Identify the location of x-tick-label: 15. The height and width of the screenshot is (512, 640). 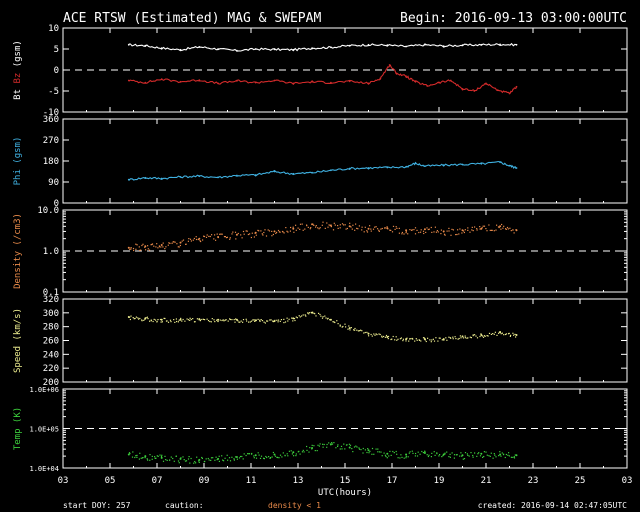
(345, 481).